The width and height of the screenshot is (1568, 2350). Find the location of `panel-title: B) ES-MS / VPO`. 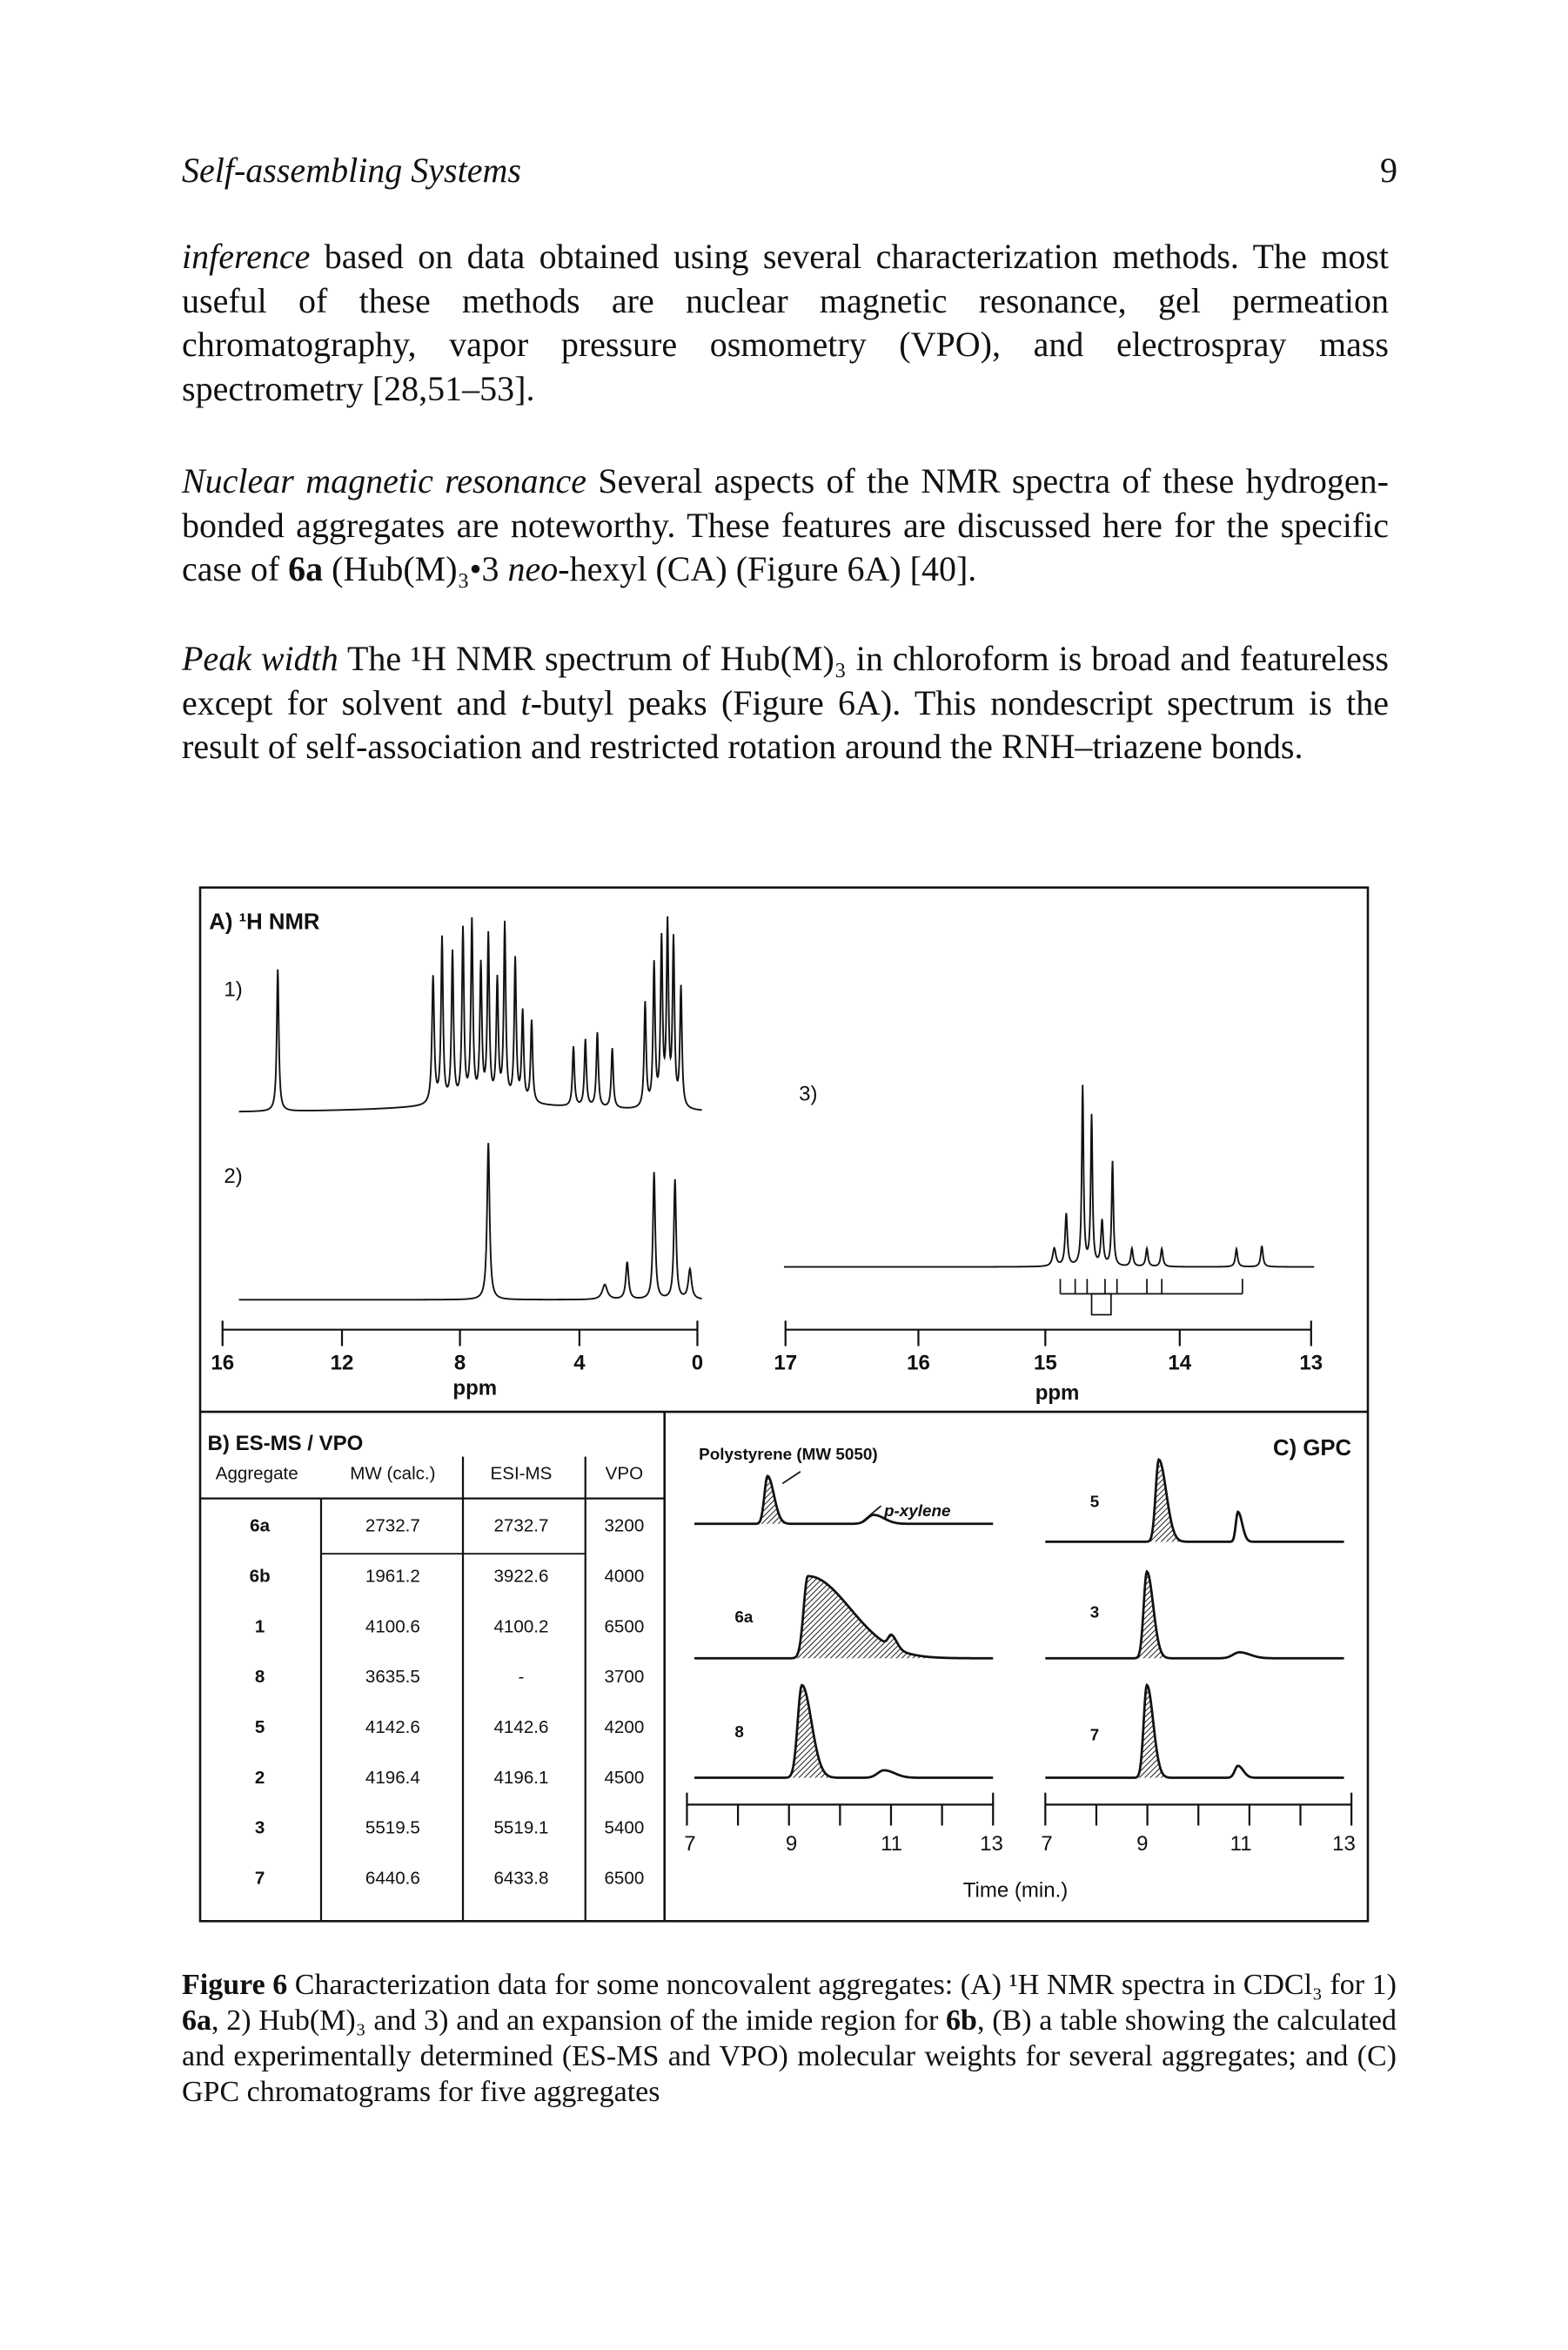

panel-title: B) ES-MS / VPO is located at coordinates (286, 1443).